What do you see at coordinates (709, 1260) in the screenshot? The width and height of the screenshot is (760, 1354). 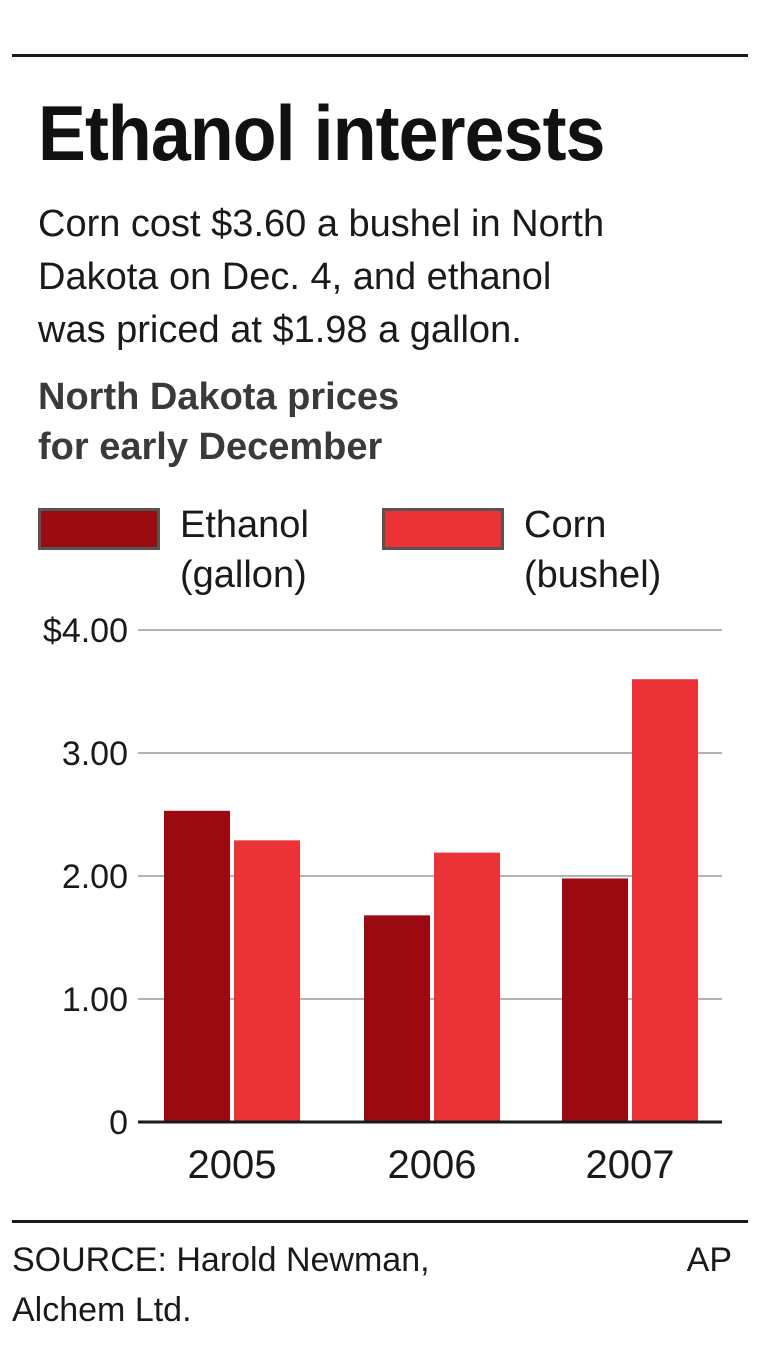 I see `credit-label: AP` at bounding box center [709, 1260].